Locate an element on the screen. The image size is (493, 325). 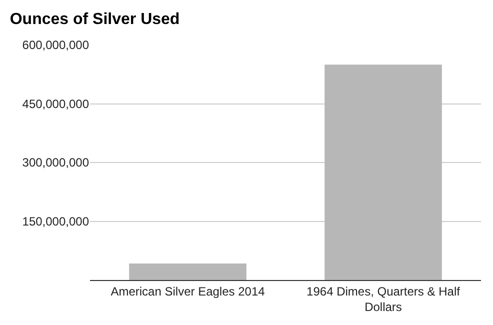
y-tick-label: 450,000,000 is located at coordinates (56, 103).